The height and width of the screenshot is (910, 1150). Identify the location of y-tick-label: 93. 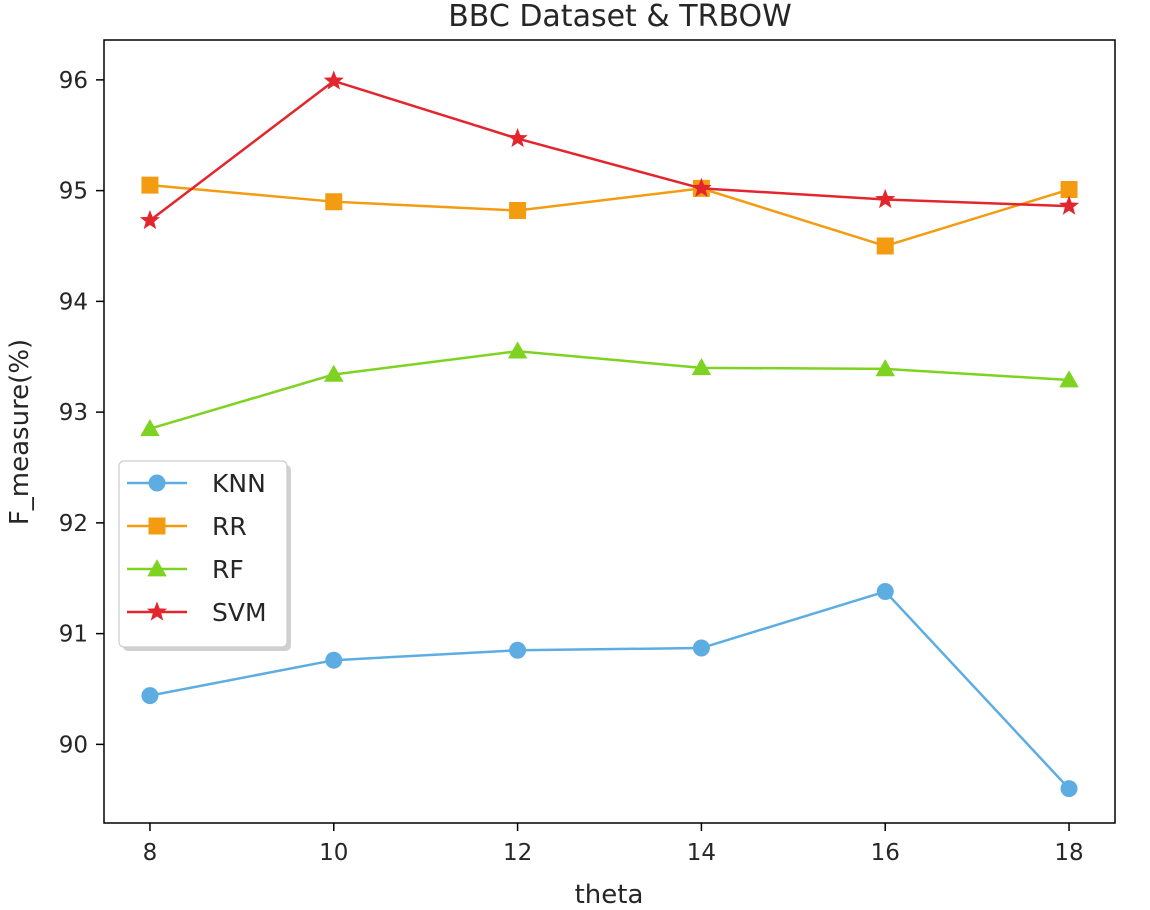
(73, 413).